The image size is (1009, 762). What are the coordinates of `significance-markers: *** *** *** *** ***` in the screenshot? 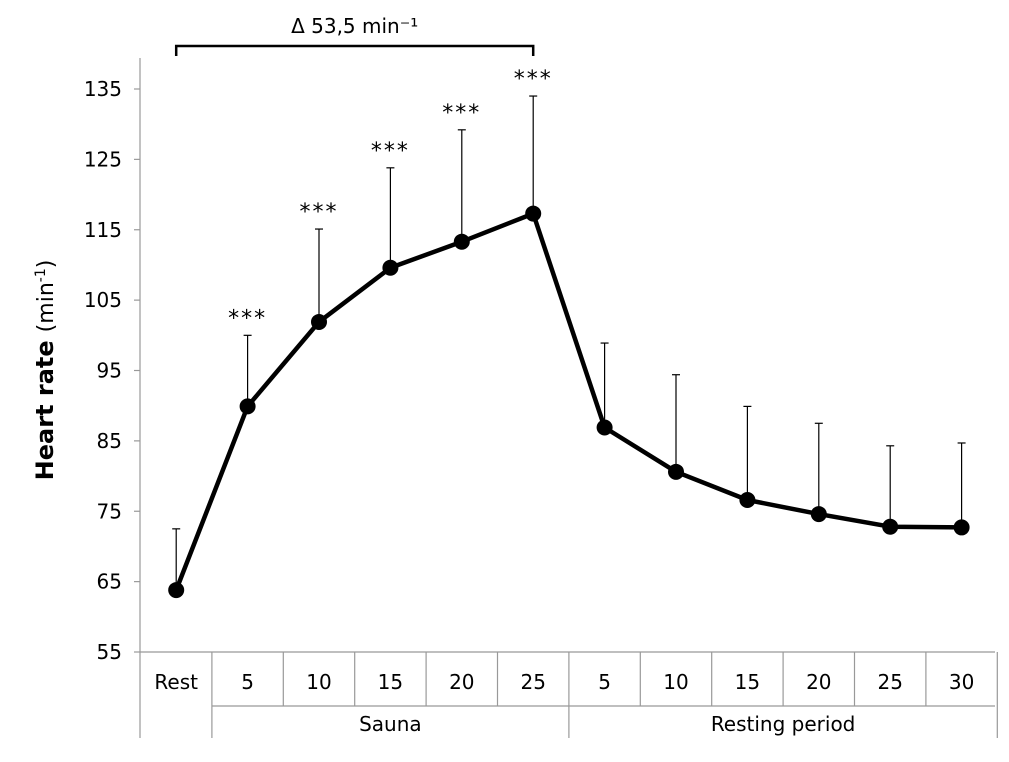 It's located at (390, 199).